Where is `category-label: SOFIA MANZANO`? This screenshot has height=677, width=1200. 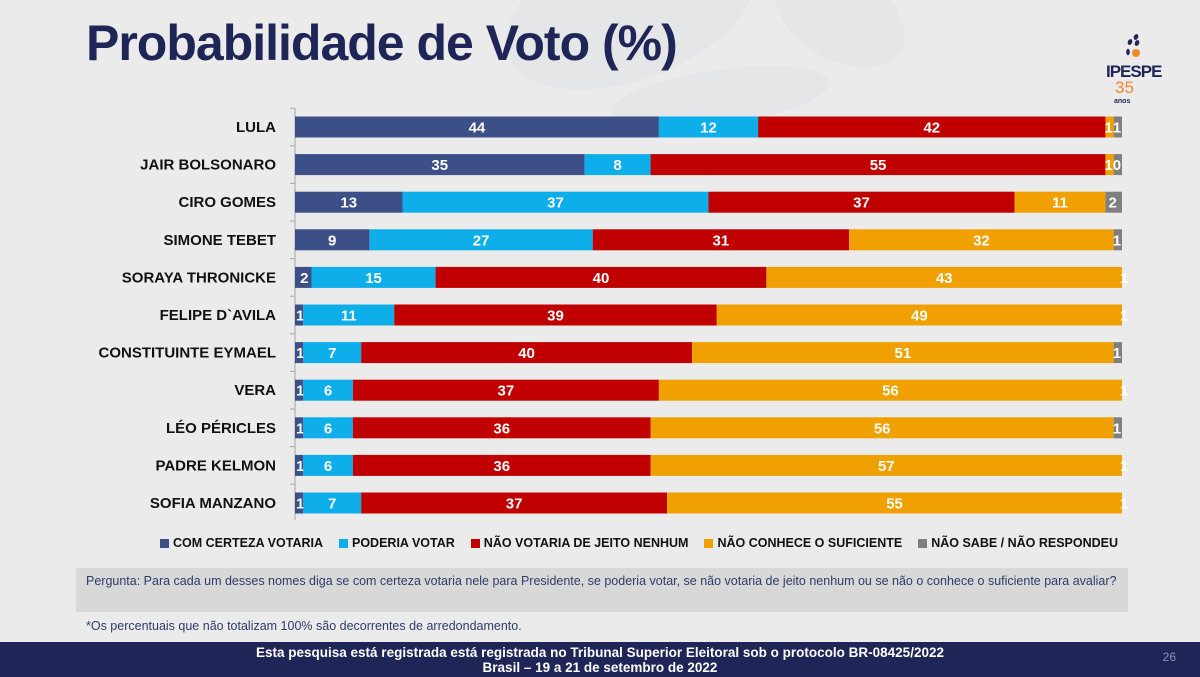 category-label: SOFIA MANZANO is located at coordinates (213, 503).